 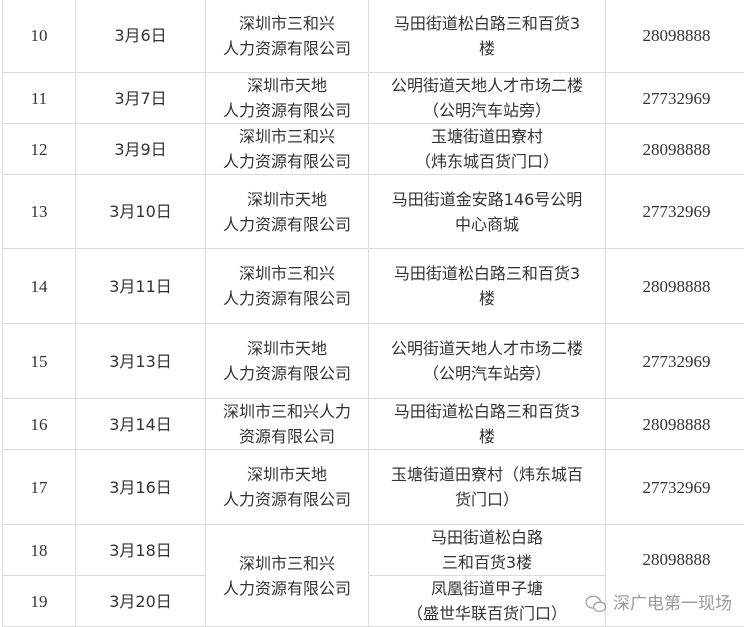 What do you see at coordinates (39, 149) in the screenshot?
I see `row-number: 12` at bounding box center [39, 149].